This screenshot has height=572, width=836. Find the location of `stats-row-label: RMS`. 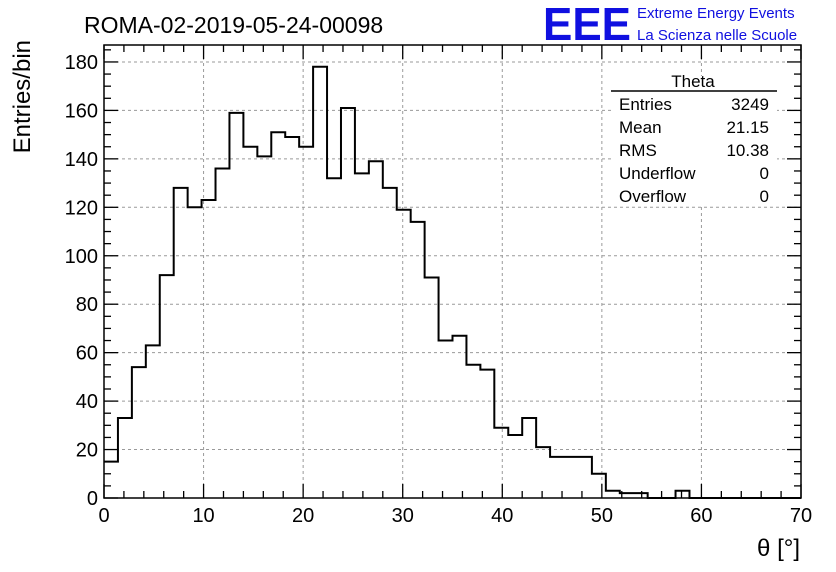

stats-row-label: RMS is located at coordinates (638, 150).